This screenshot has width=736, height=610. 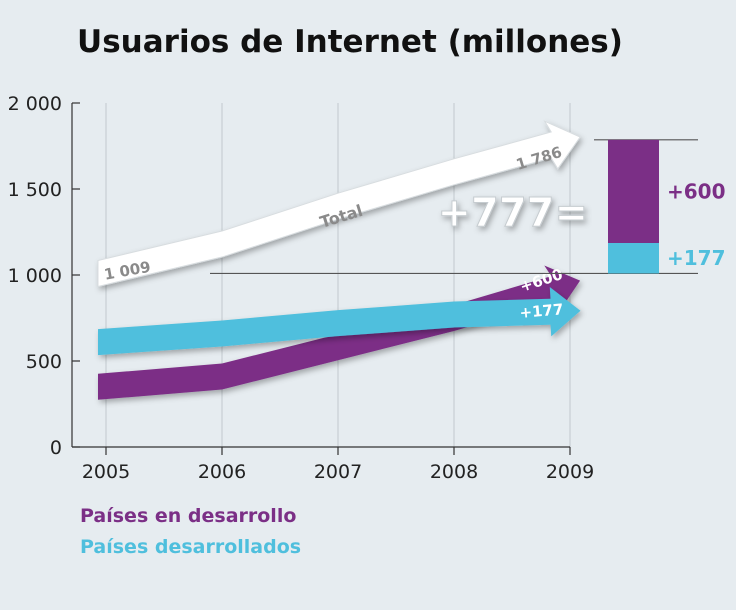 I want to click on bar-developed-label: +177, so click(x=696, y=258).